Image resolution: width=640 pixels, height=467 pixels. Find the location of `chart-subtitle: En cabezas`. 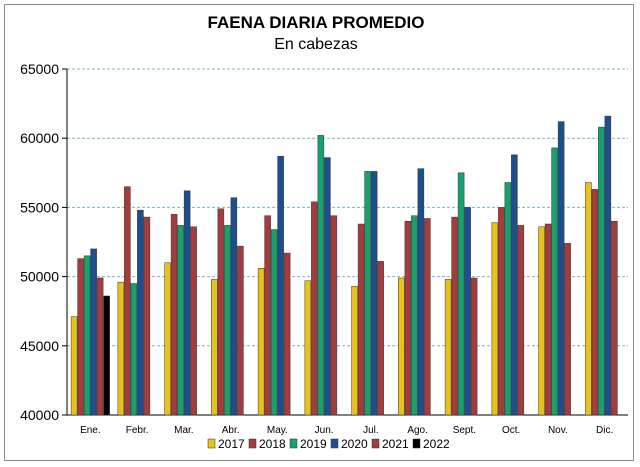

chart-subtitle: En cabezas is located at coordinates (316, 44).